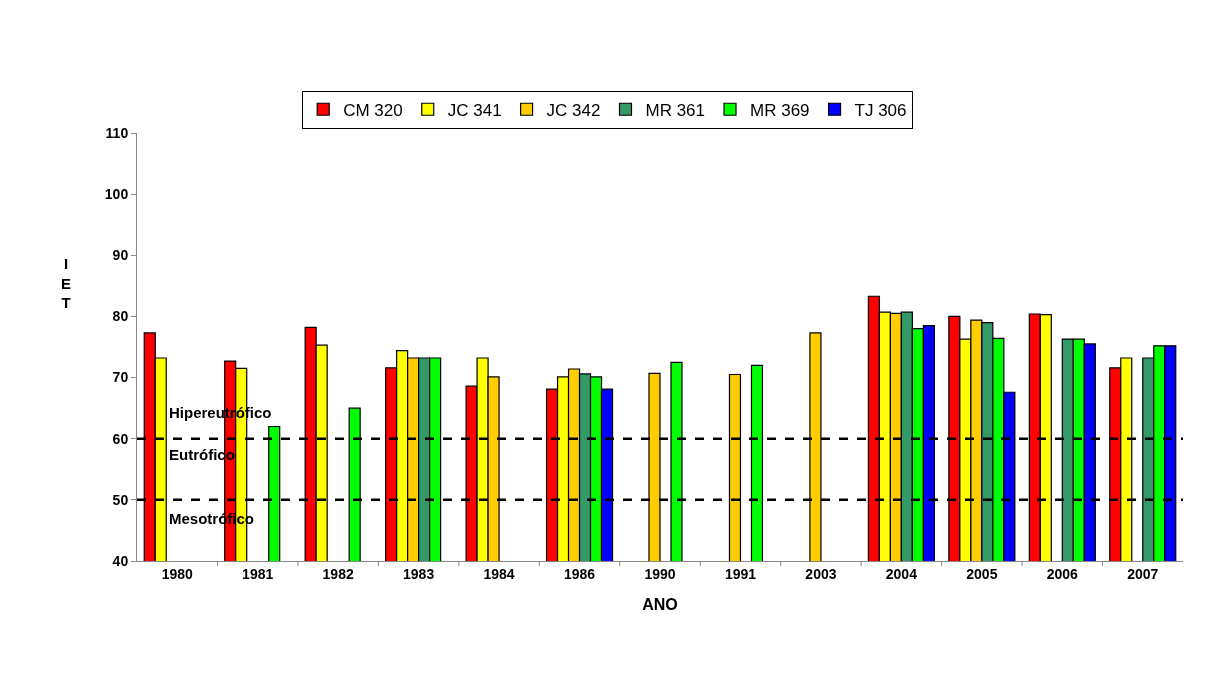 The width and height of the screenshot is (1219, 700). What do you see at coordinates (1143, 573) in the screenshot?
I see `x-tick-label: 2007` at bounding box center [1143, 573].